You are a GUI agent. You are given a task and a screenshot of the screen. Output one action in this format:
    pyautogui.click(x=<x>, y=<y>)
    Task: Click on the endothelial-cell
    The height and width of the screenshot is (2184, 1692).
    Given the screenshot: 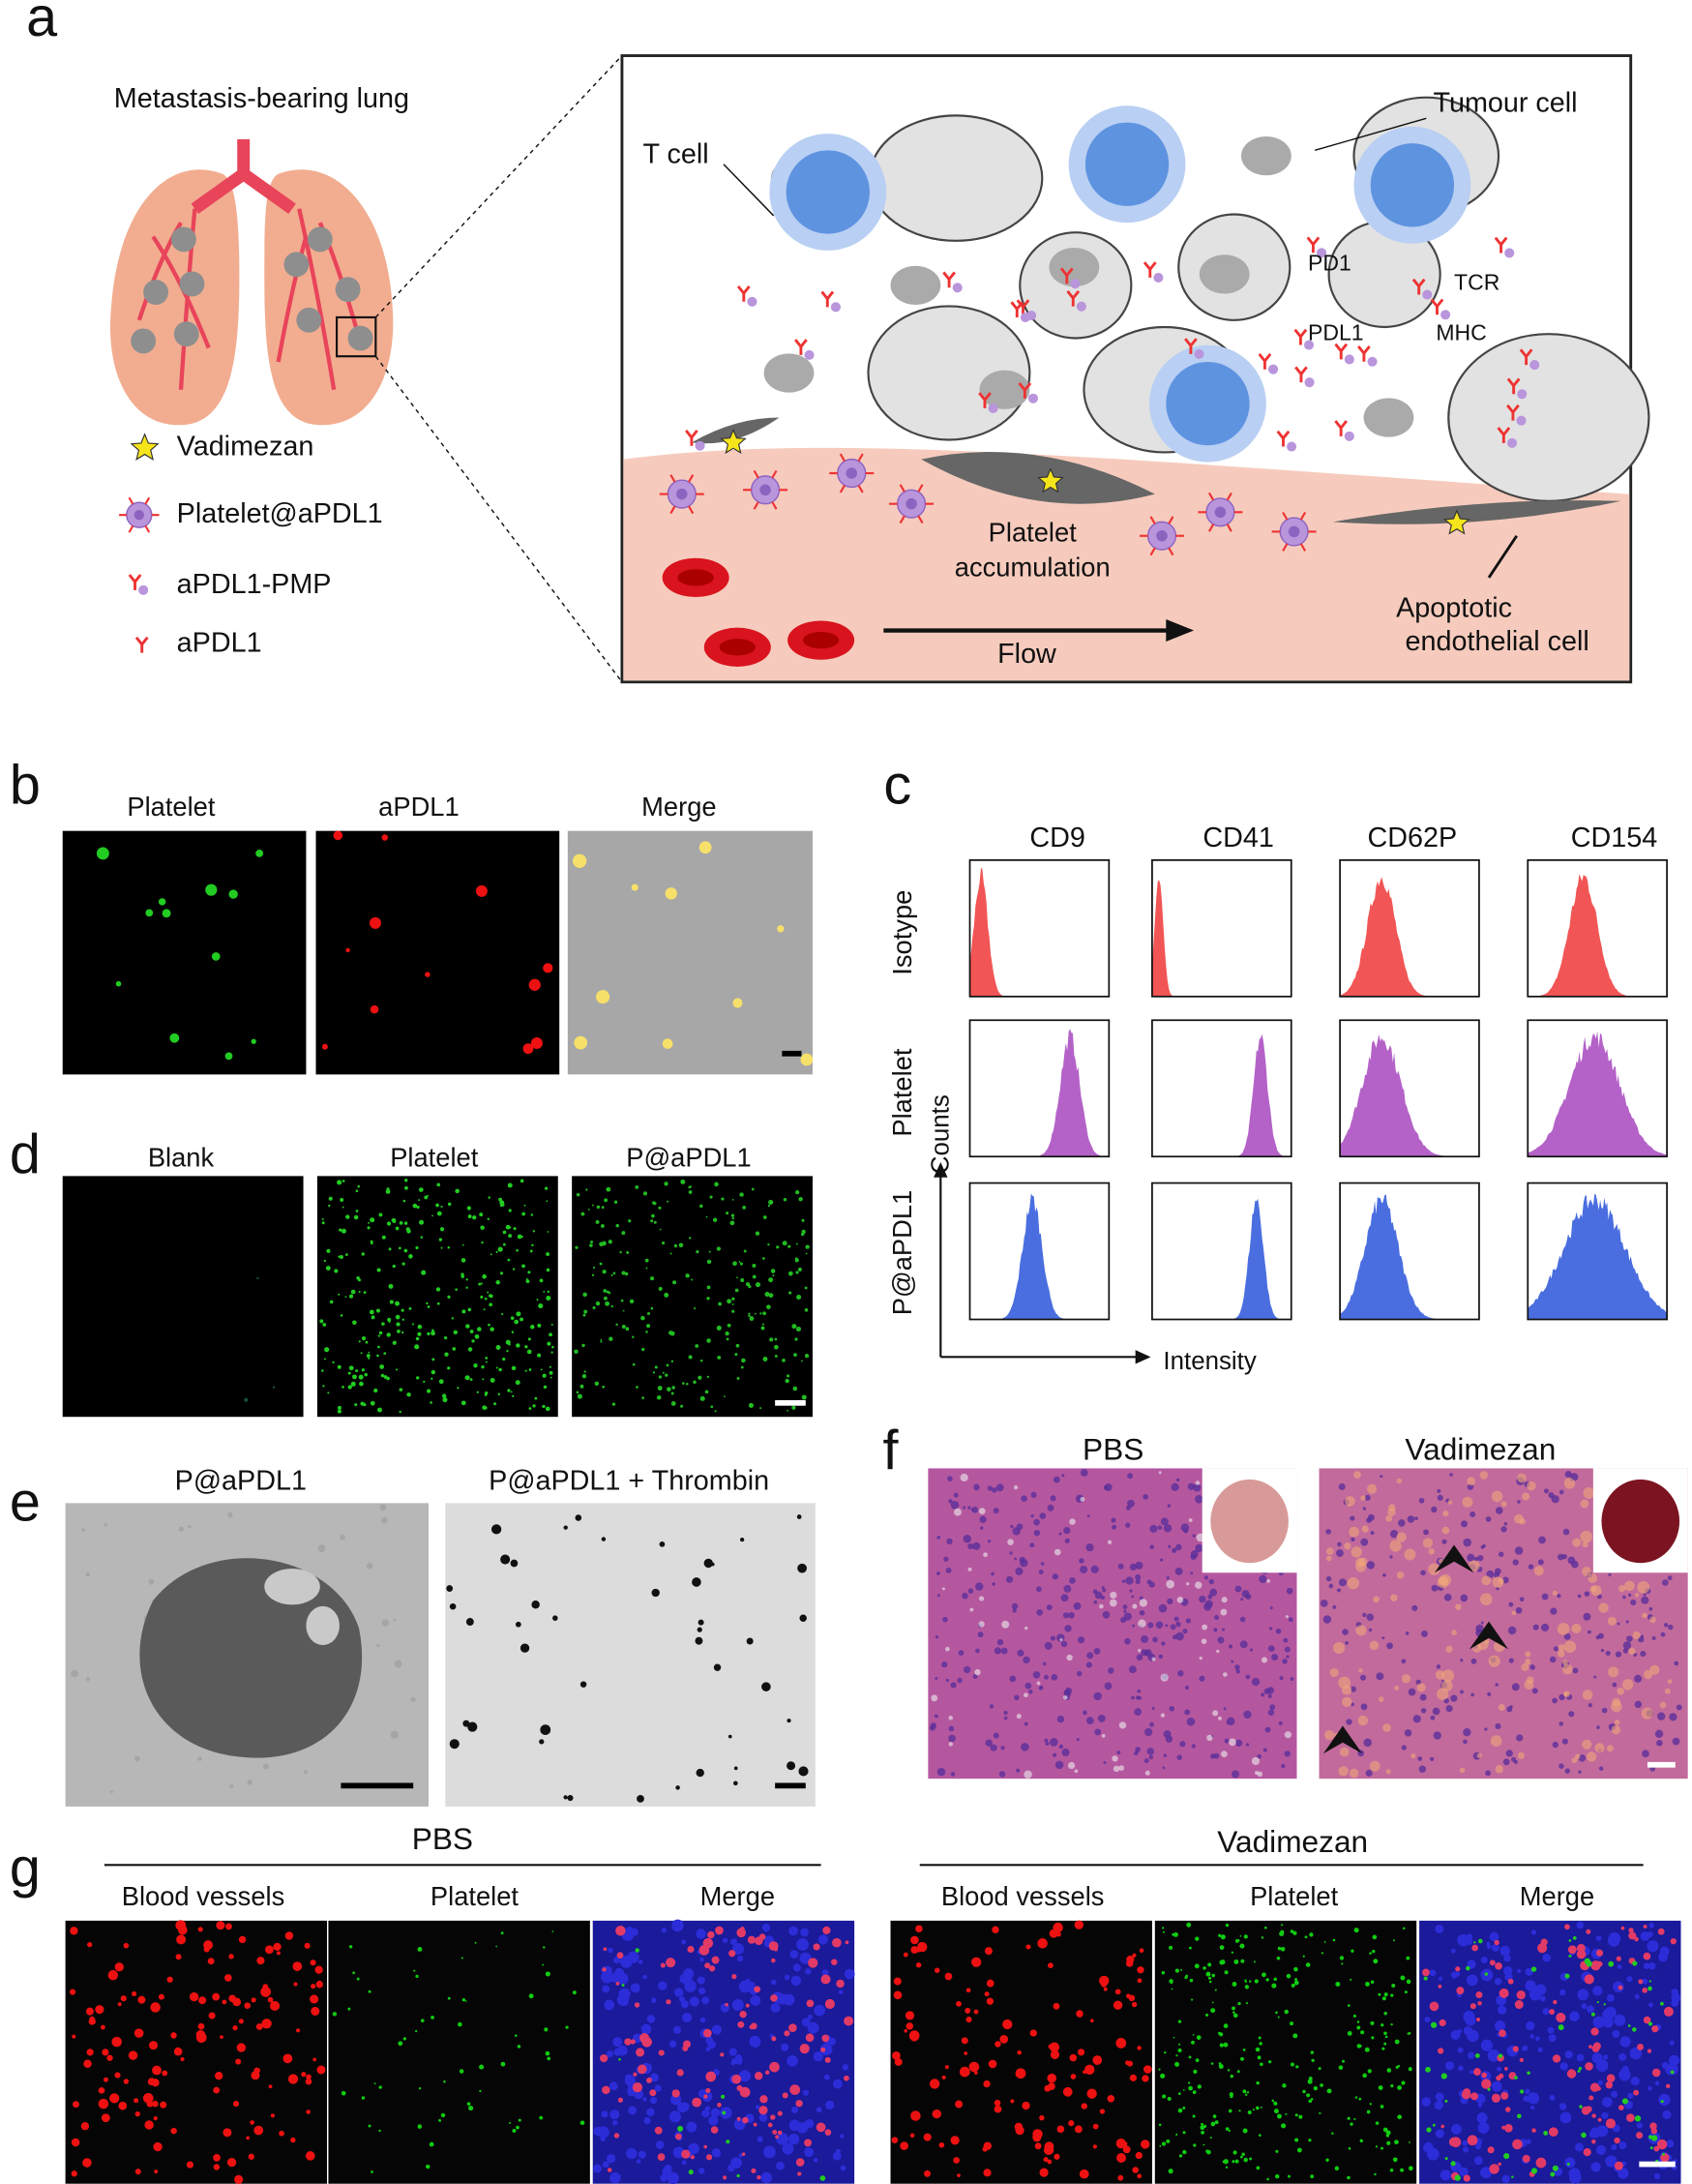 What is the action you would take?
    pyautogui.click(x=1476, y=512)
    